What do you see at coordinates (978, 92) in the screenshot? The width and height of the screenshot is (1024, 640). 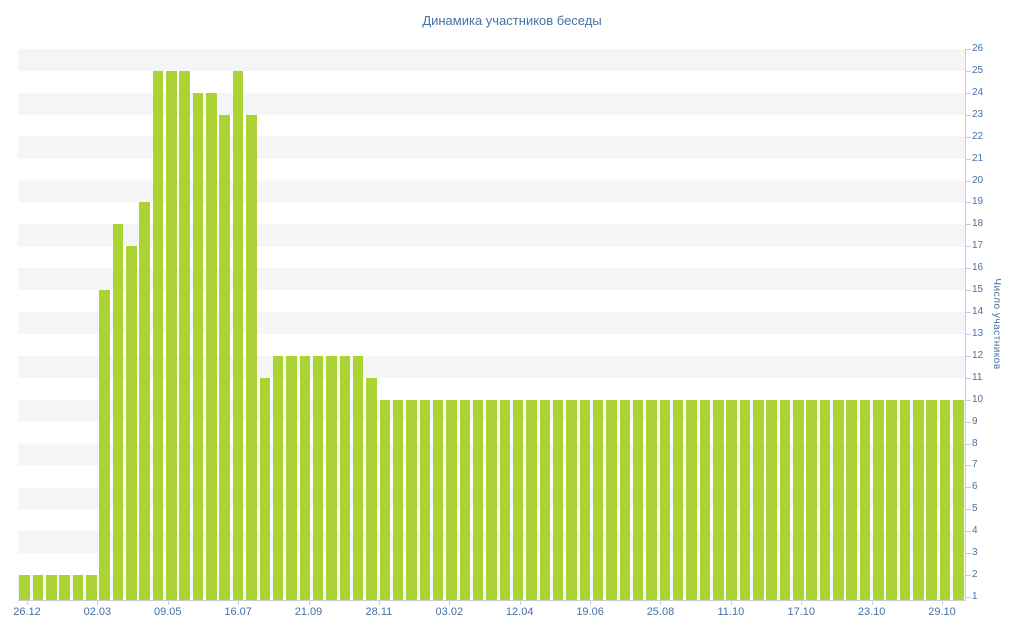 I see `y-tick-label: 24` at bounding box center [978, 92].